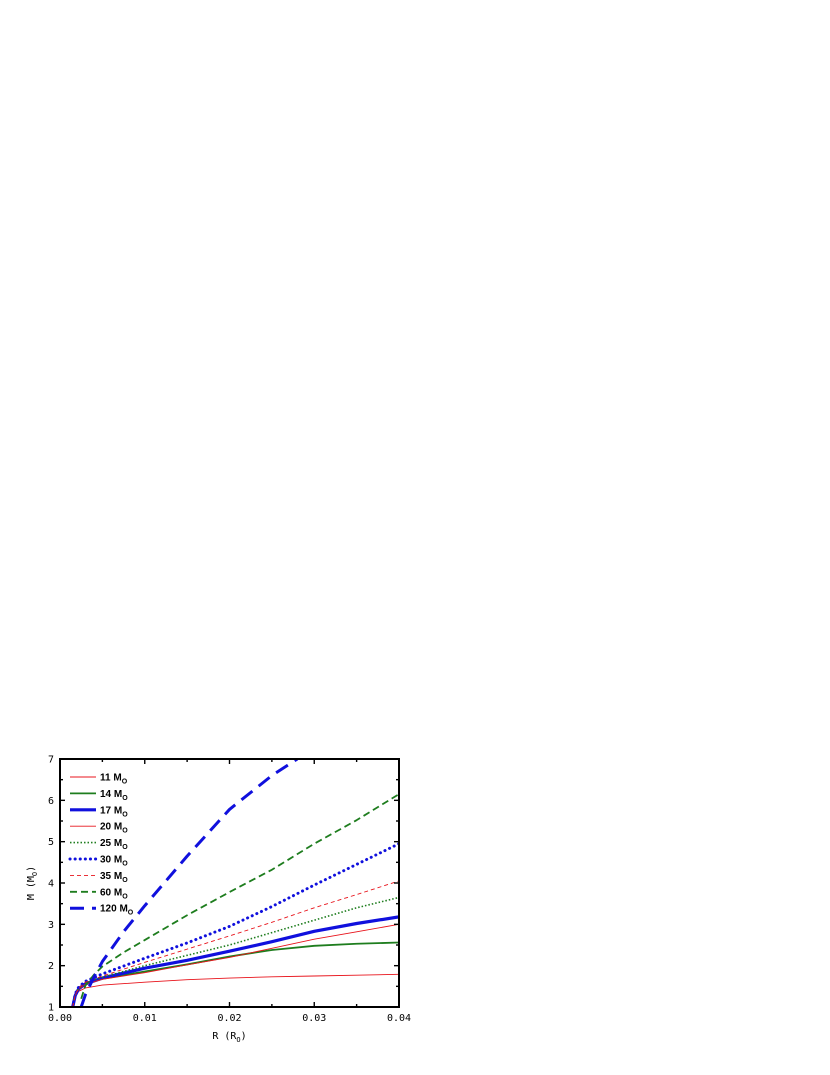 This screenshot has height=1075, width=830. What do you see at coordinates (114, 779) in the screenshot?
I see `legend-label-0: 11 MO` at bounding box center [114, 779].